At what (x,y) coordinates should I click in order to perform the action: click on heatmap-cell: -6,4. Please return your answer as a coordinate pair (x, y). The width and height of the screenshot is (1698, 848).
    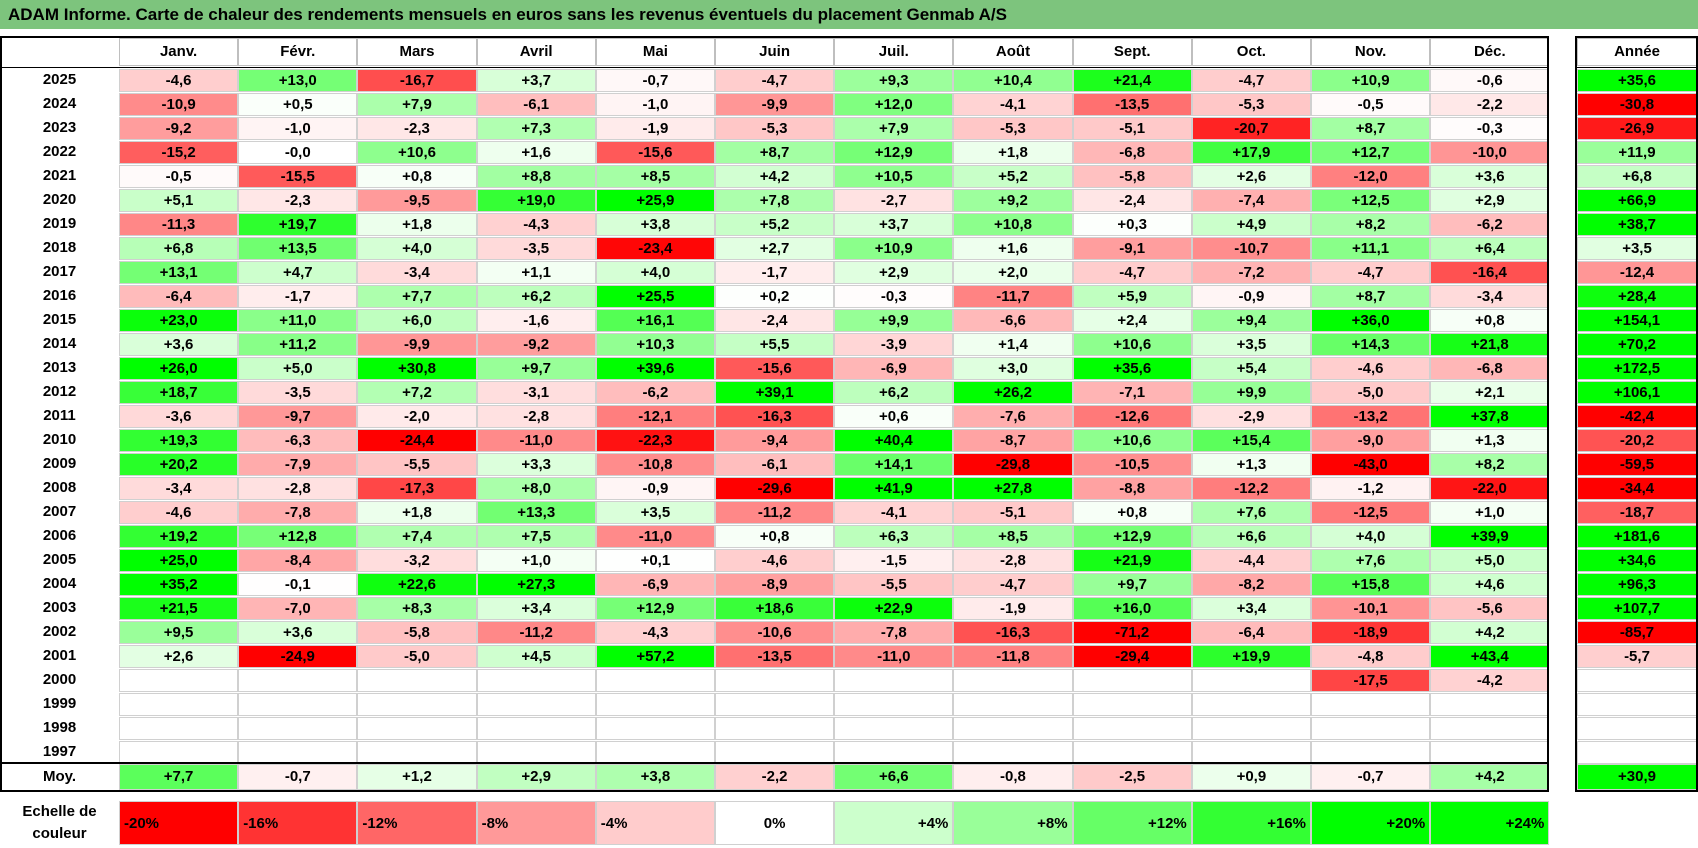
    Looking at the image, I should click on (179, 296).